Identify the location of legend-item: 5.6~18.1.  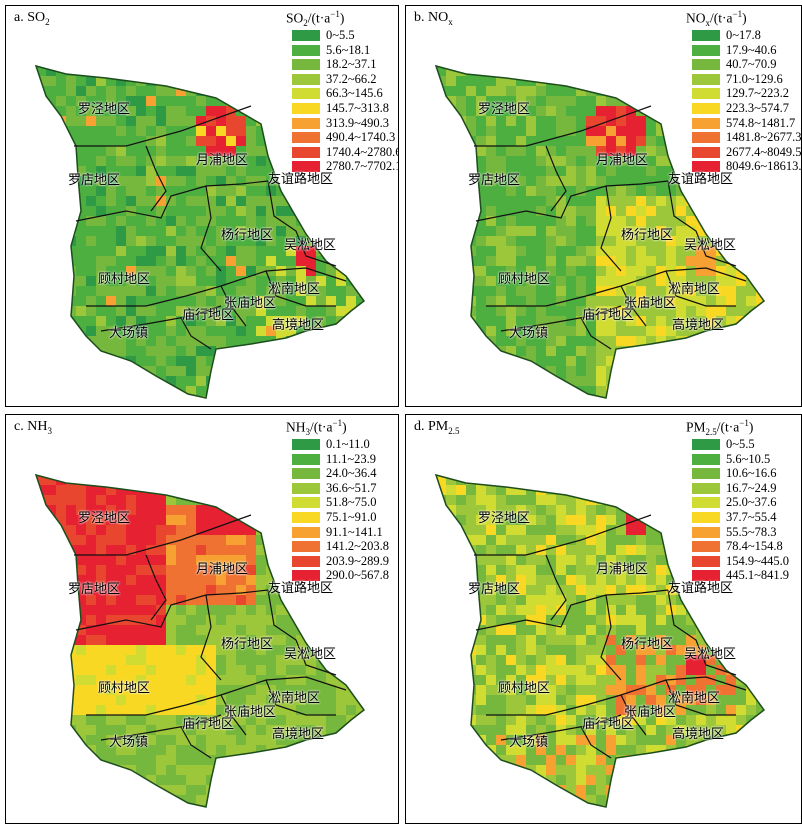
(338, 50).